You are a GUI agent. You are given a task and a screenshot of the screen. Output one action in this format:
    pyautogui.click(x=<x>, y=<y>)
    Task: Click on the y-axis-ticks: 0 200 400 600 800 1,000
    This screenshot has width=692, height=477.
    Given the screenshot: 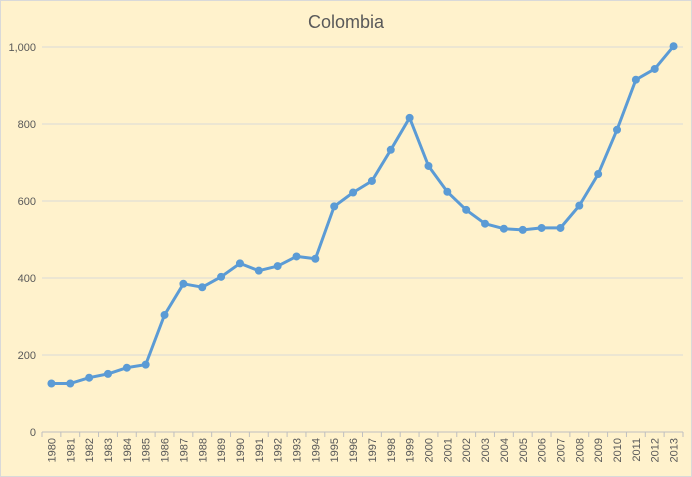 What is the action you would take?
    pyautogui.click(x=22, y=240)
    